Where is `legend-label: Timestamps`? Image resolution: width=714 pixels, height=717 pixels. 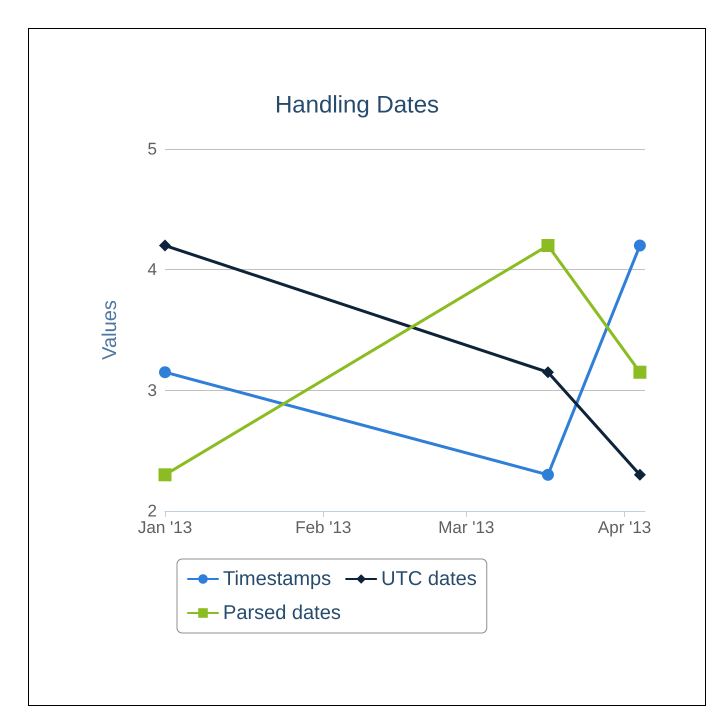
legend-label: Timestamps is located at coordinates (277, 579).